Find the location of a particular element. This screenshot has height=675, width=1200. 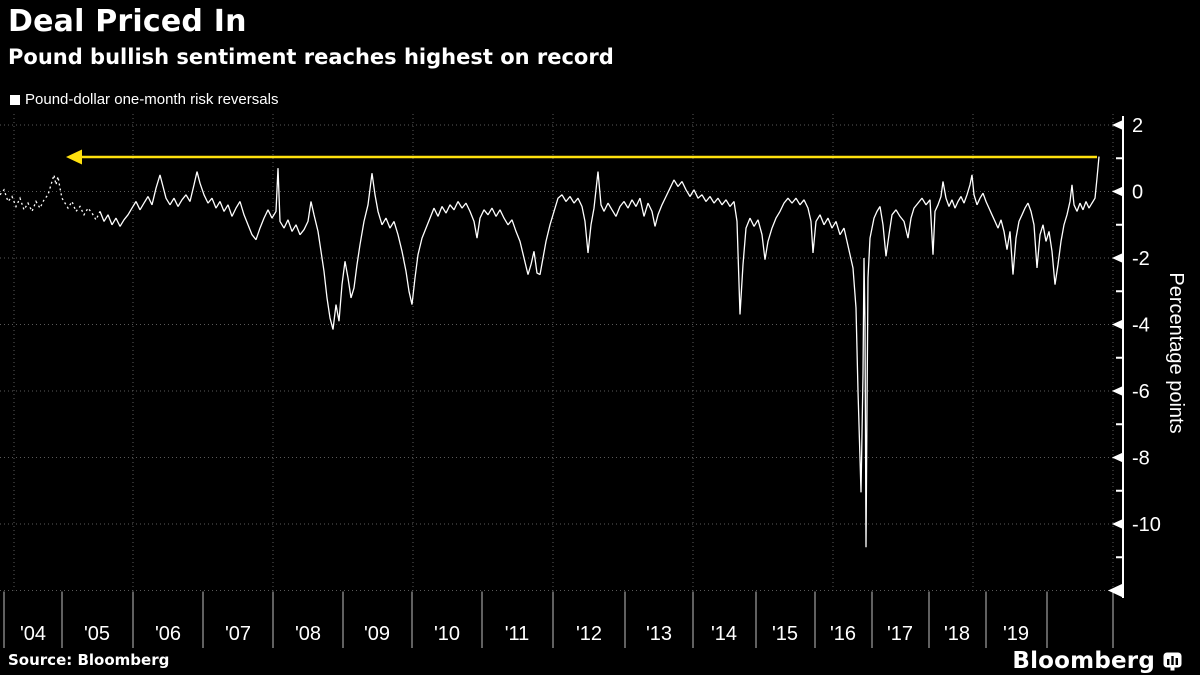

x-tick-label: '19 is located at coordinates (1016, 634).